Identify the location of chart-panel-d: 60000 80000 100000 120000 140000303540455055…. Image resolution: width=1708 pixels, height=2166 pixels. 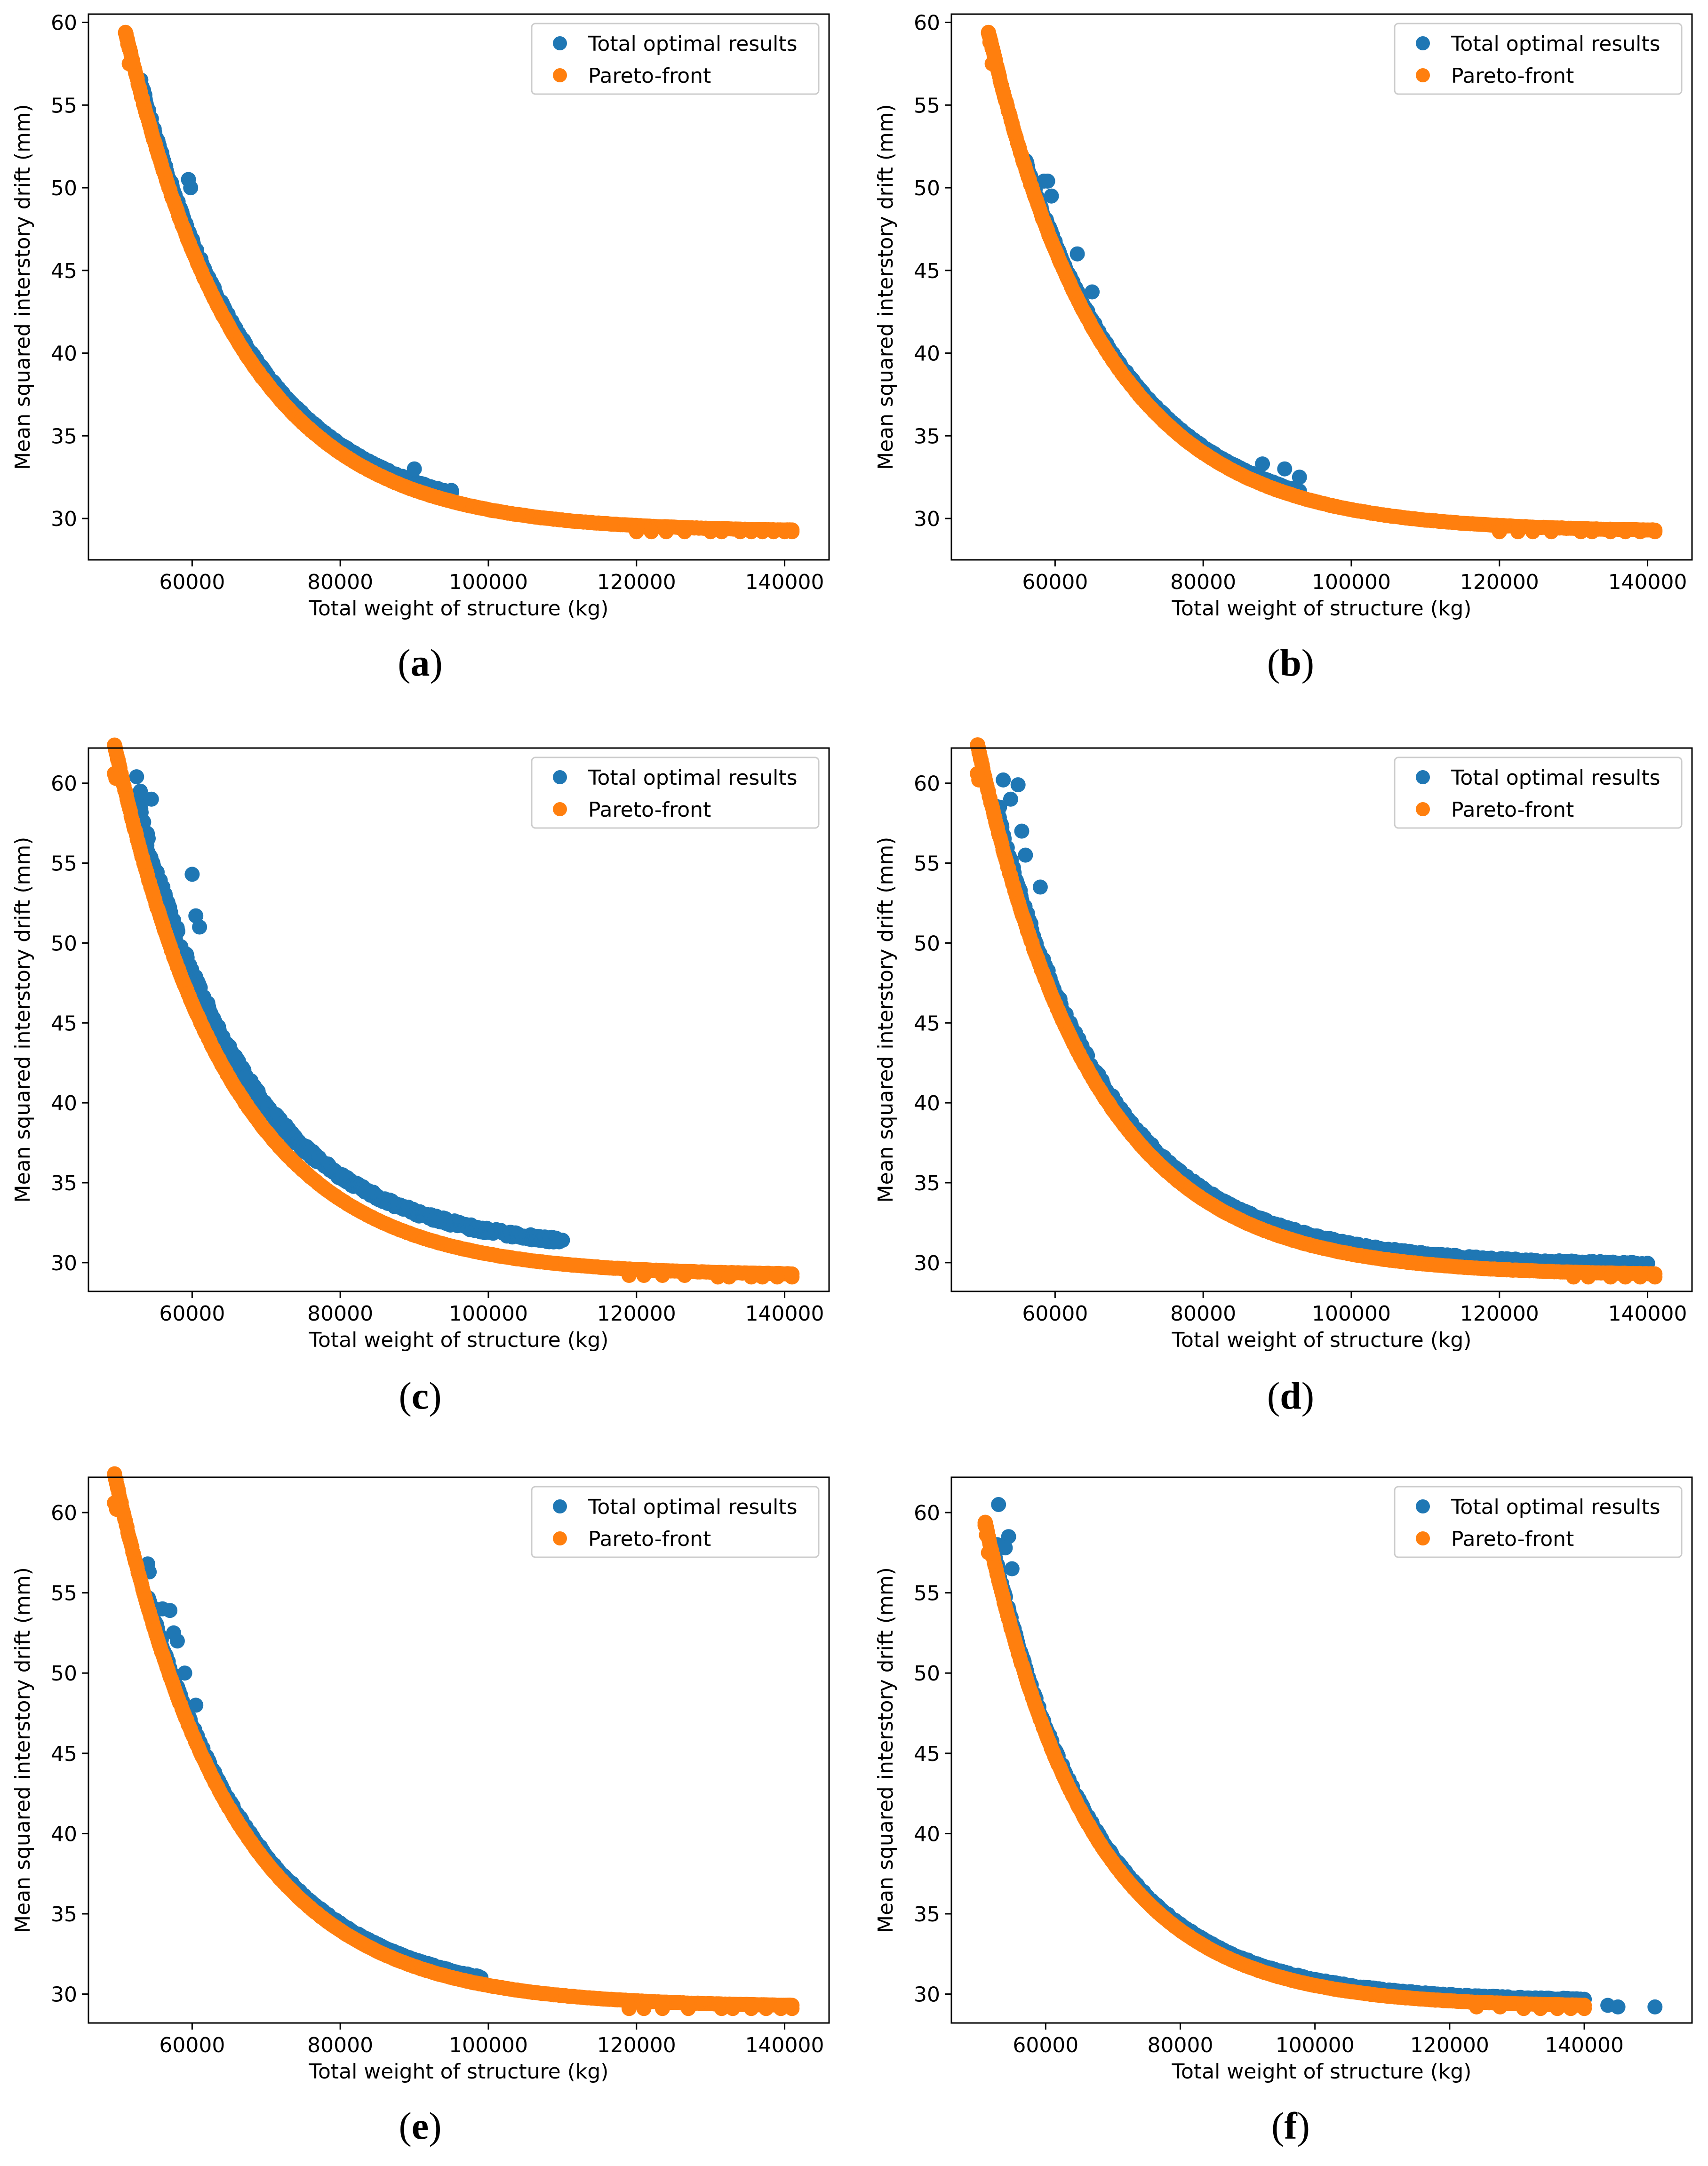
(1283, 1044).